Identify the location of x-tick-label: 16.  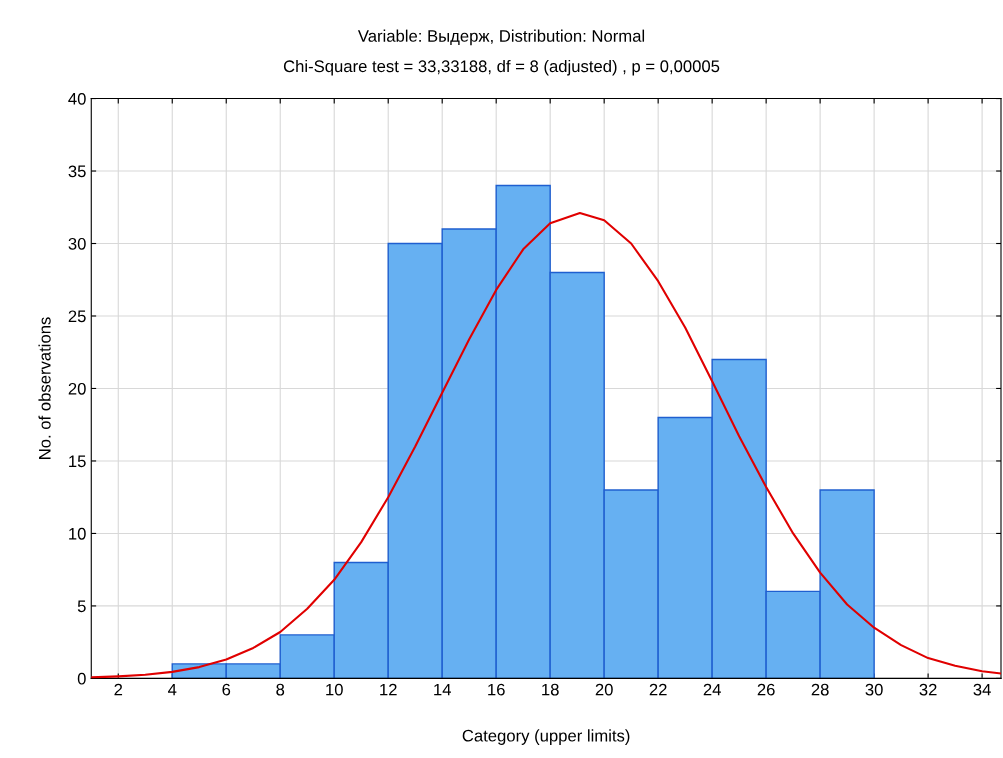
(496, 689).